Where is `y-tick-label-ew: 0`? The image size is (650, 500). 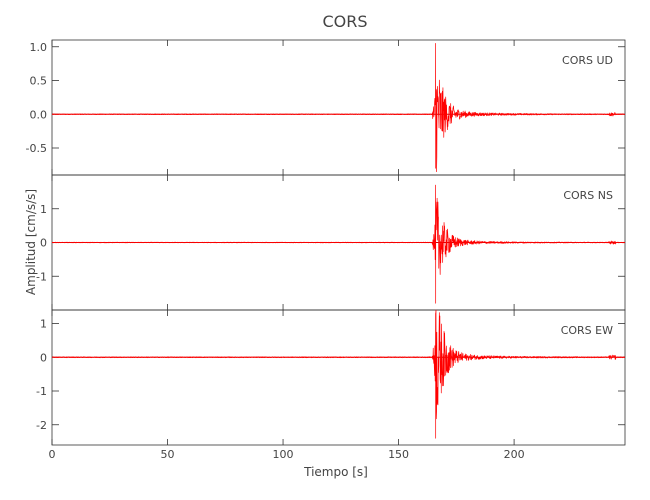
y-tick-label-ew: 0 is located at coordinates (43, 357).